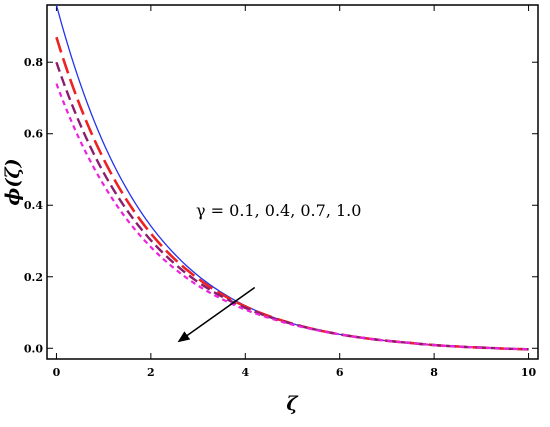 This screenshot has height=427, width=550. I want to click on y-tick-label: 0.6, so click(33, 134).